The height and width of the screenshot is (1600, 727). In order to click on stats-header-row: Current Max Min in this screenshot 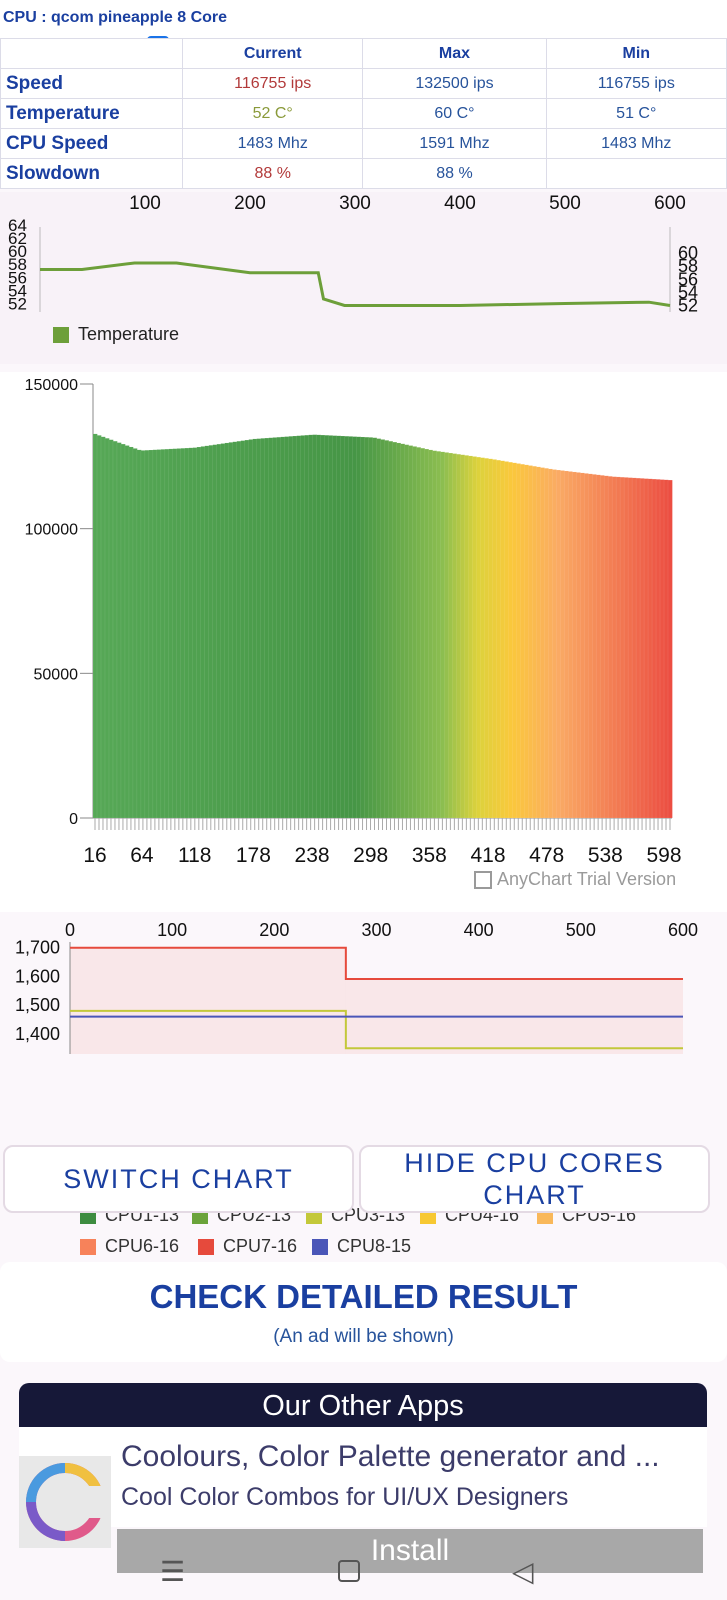, I will do `click(363, 53)`.